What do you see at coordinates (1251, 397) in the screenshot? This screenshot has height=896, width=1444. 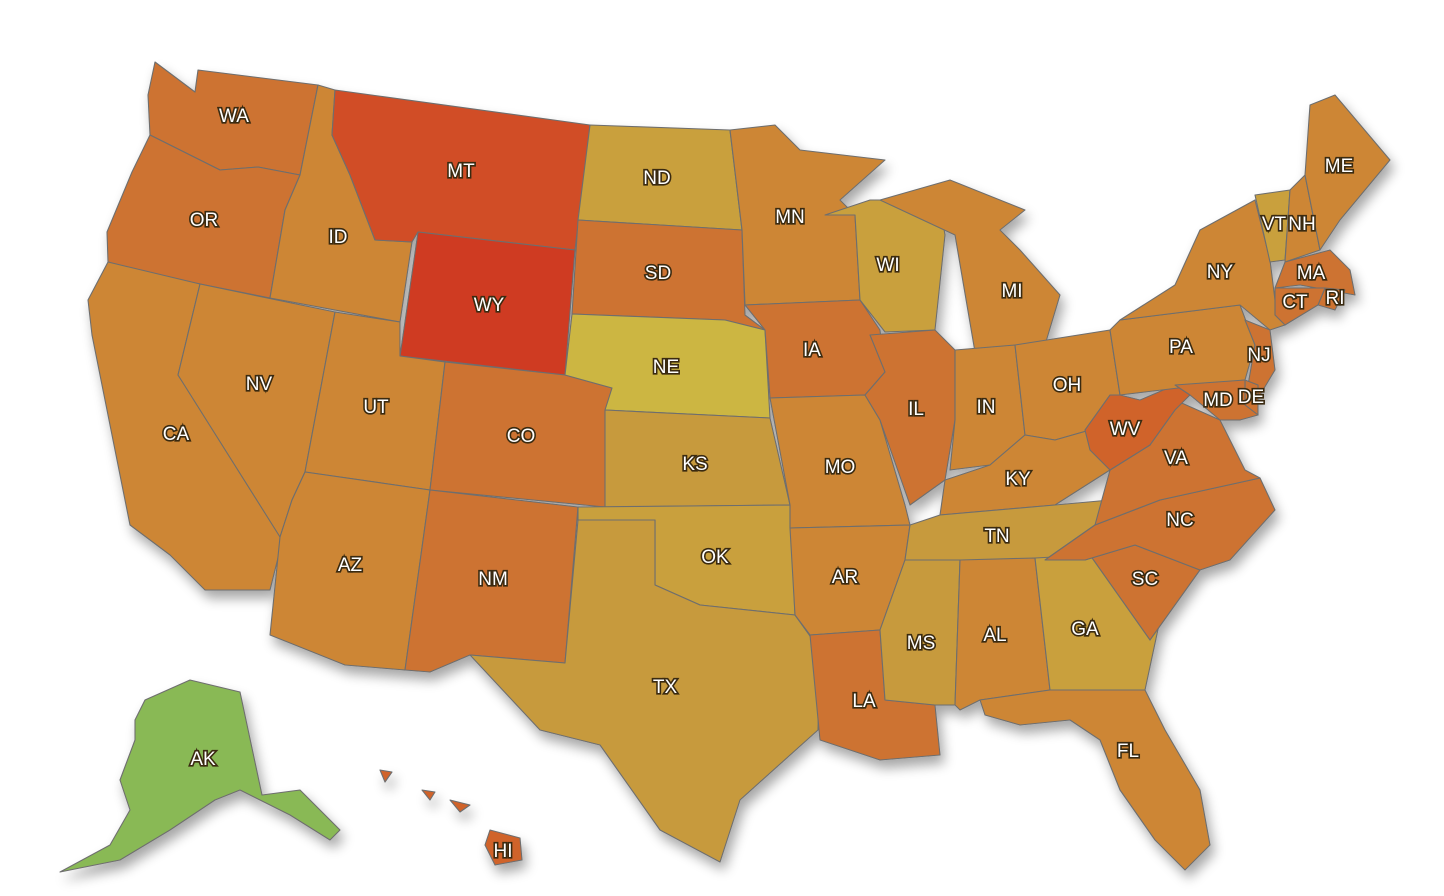 I see `state-label-de: DE` at bounding box center [1251, 397].